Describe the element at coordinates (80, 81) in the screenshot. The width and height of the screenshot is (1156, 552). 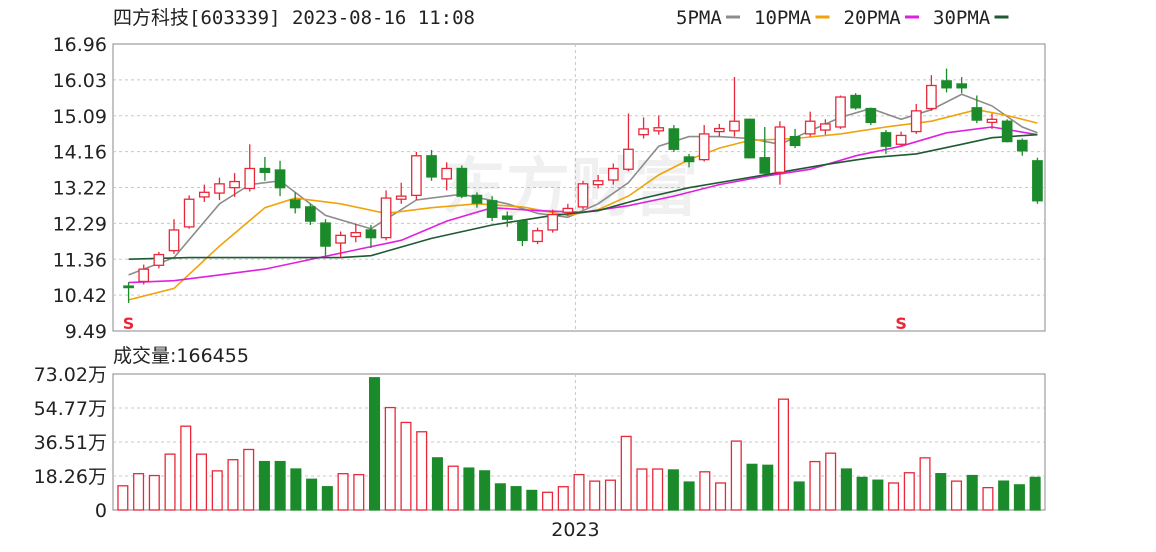
I see `price-ytick-label: 16.03` at that location.